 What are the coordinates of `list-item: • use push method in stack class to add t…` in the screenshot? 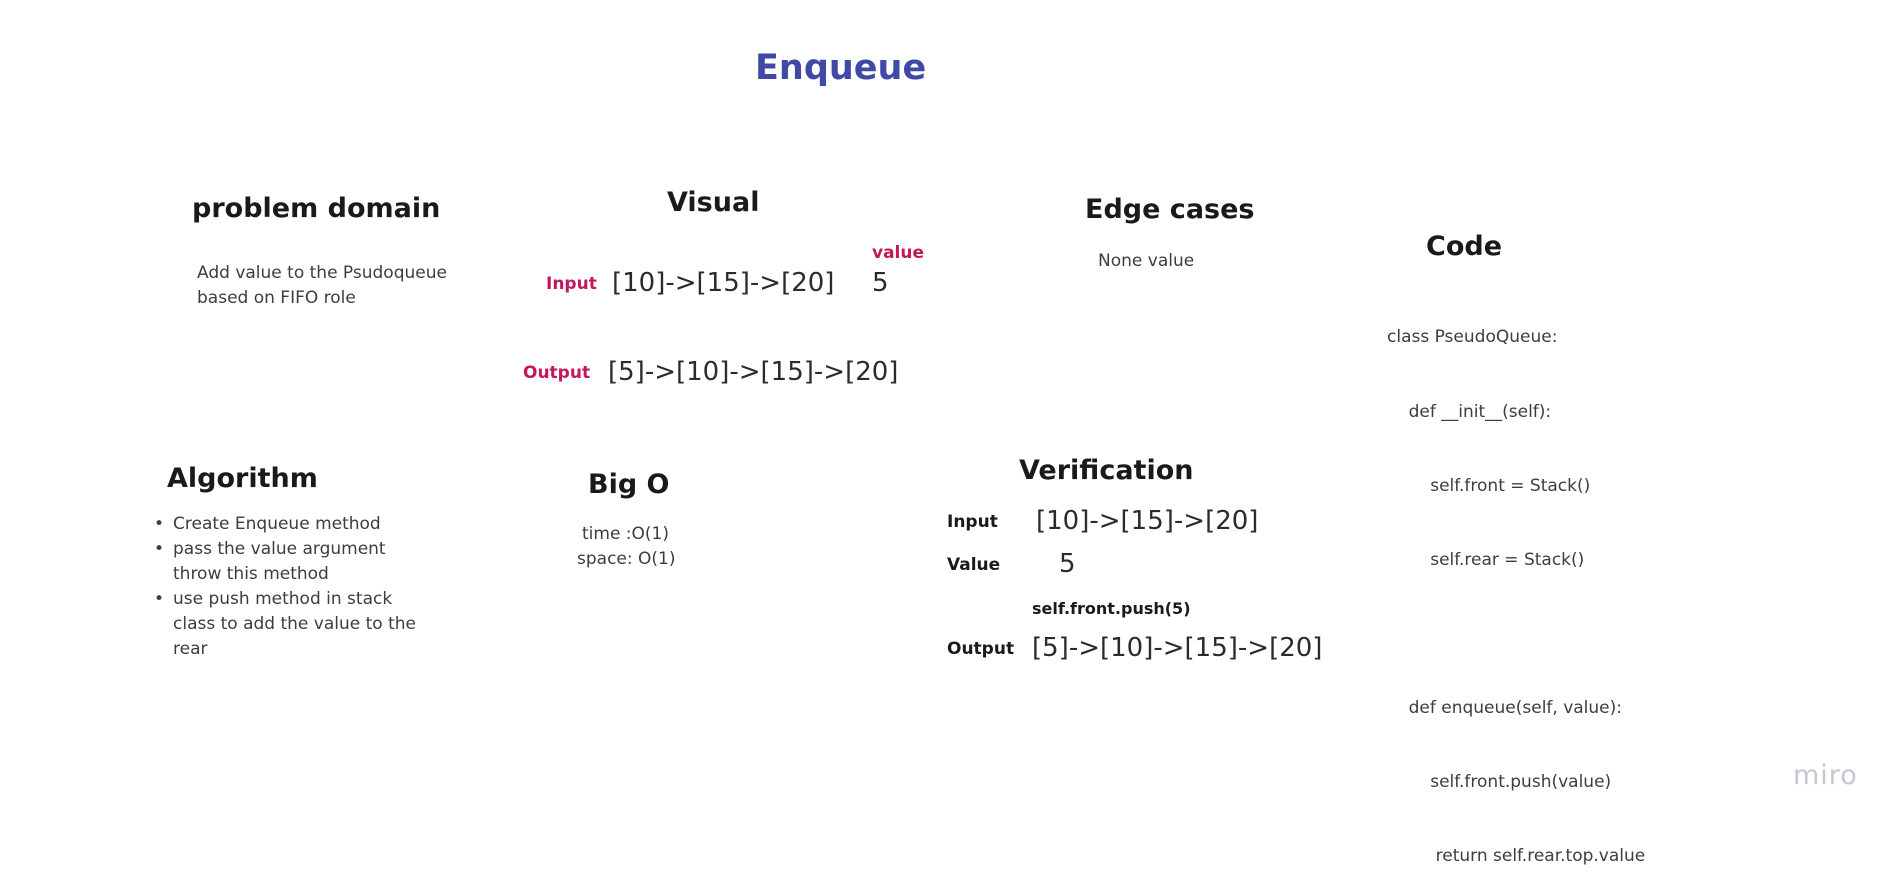 It's located at (296, 624).